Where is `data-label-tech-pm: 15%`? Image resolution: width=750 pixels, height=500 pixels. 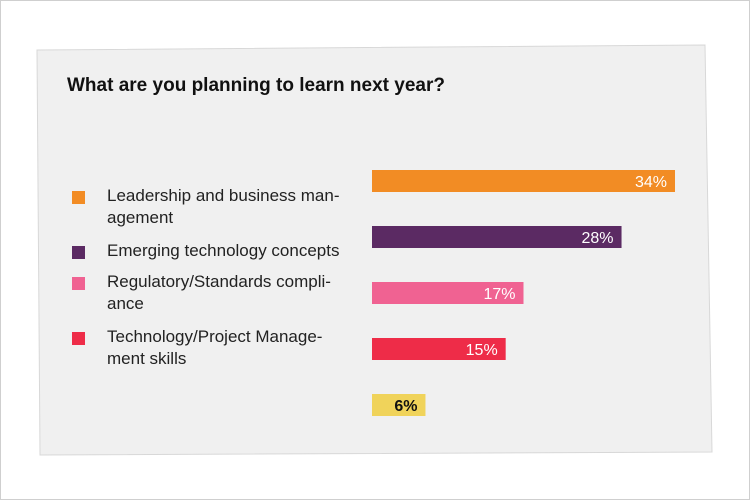
data-label-tech-pm: 15% is located at coordinates (482, 350).